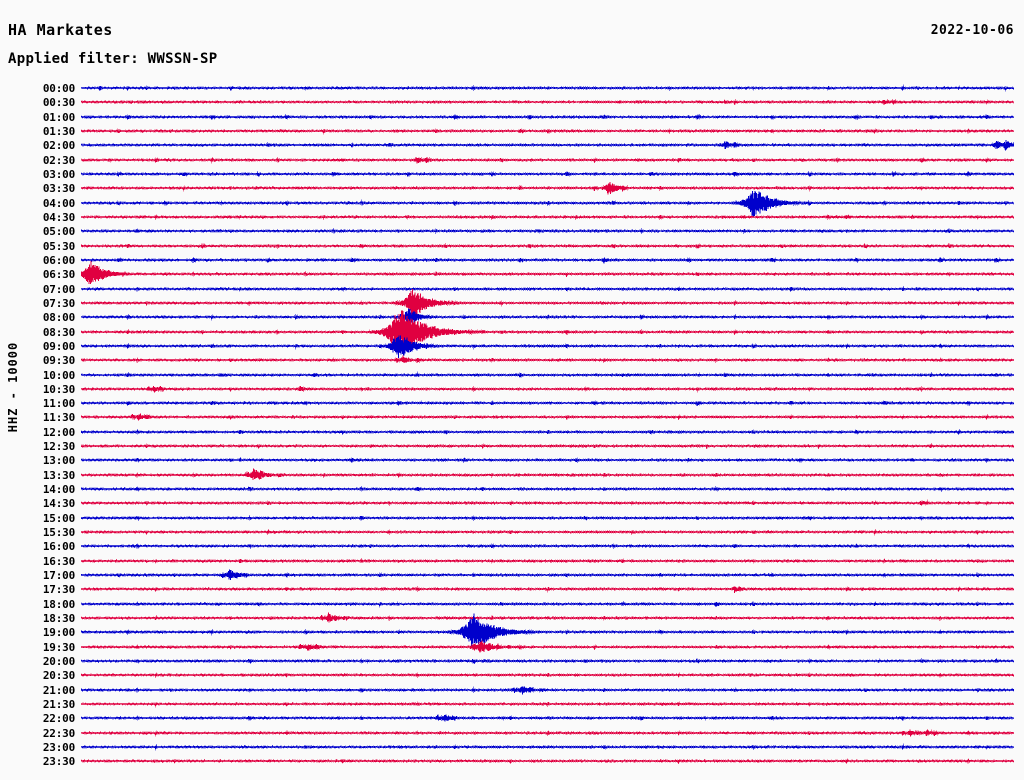 The width and height of the screenshot is (1024, 780). I want to click on time-tick: 07:00, so click(58, 289).